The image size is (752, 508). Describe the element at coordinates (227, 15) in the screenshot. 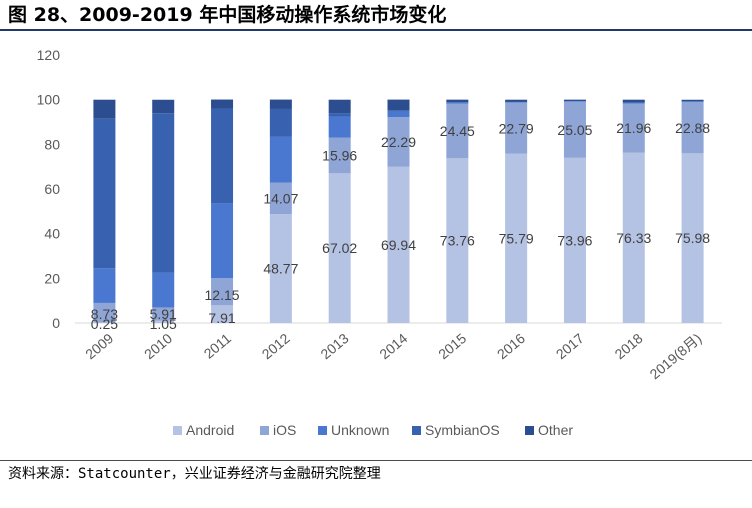

I see `figure-title: 图 28、2009-2019 年中国移动操作系统市场变化` at that location.